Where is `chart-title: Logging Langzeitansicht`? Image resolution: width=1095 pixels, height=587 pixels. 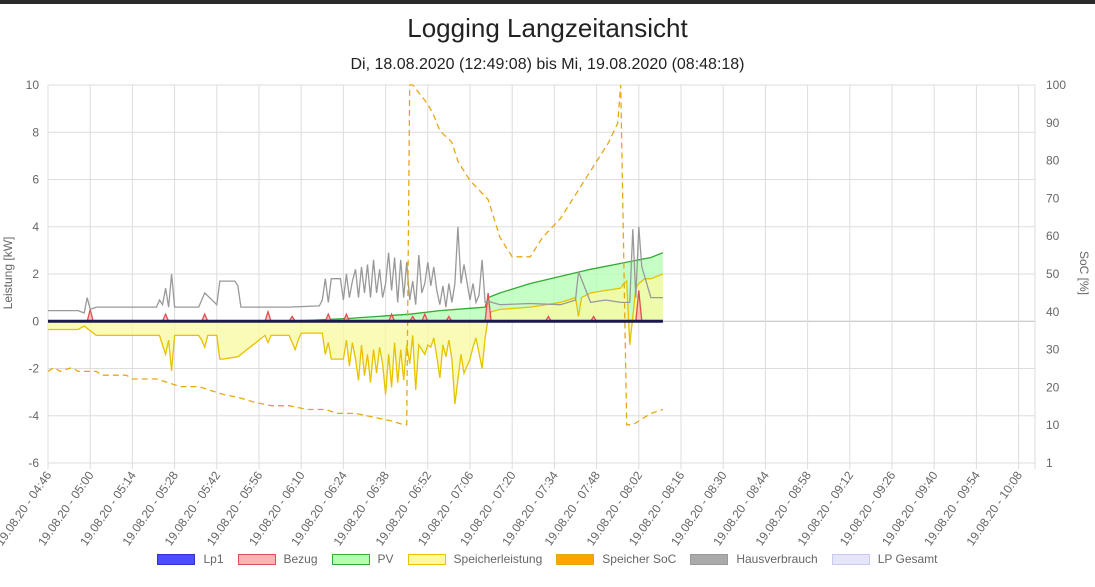
chart-title: Logging Langzeitansicht is located at coordinates (547, 28).